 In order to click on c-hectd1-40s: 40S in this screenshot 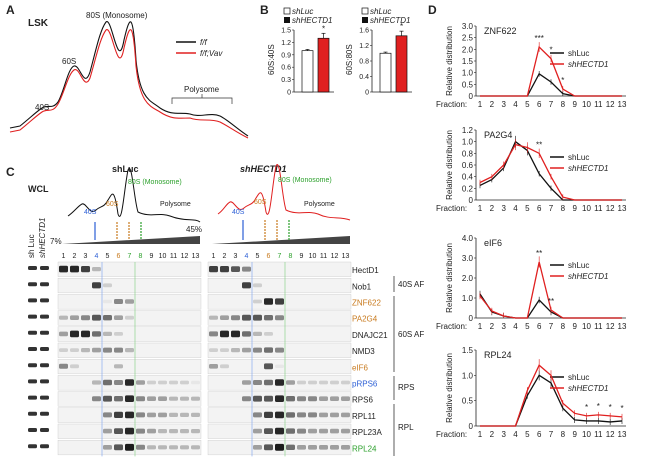, I will do `click(238, 212)`.